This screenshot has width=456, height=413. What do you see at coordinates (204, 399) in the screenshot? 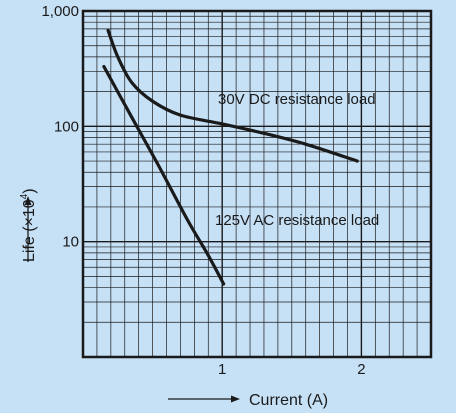
I see `x-axis-arrow` at bounding box center [204, 399].